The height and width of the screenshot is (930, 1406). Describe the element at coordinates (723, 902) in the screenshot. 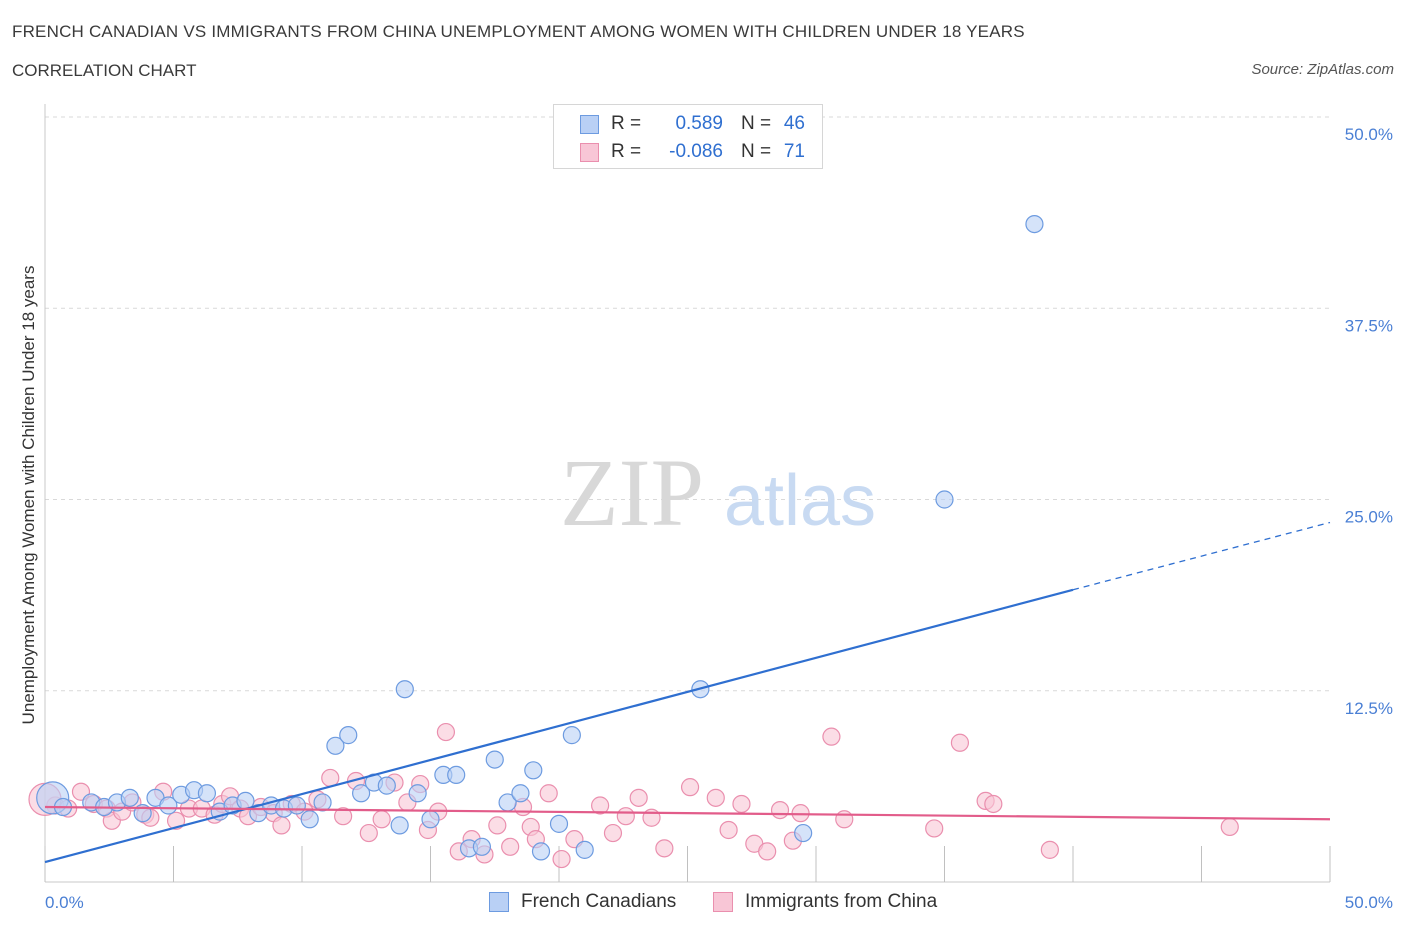

I see `bottom-legend-swatch-pink` at that location.